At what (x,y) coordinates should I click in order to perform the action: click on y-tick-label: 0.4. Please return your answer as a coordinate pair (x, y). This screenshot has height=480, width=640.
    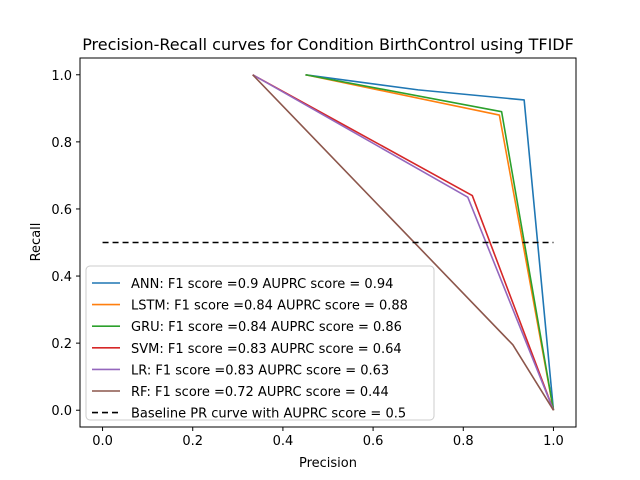
    Looking at the image, I should click on (61, 277).